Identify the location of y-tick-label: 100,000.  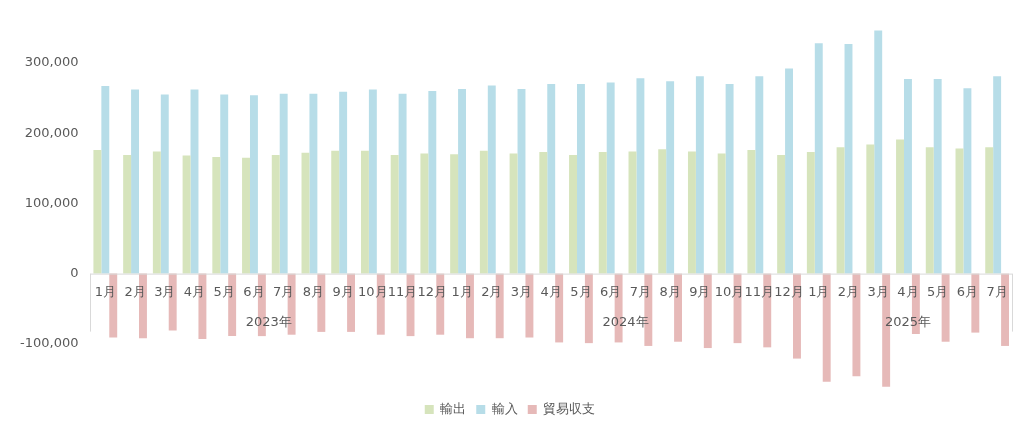
(51, 202).